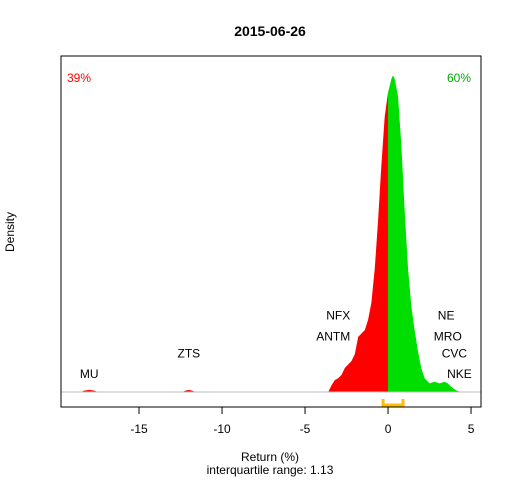  I want to click on x-axis-label: Return (%), so click(270, 457).